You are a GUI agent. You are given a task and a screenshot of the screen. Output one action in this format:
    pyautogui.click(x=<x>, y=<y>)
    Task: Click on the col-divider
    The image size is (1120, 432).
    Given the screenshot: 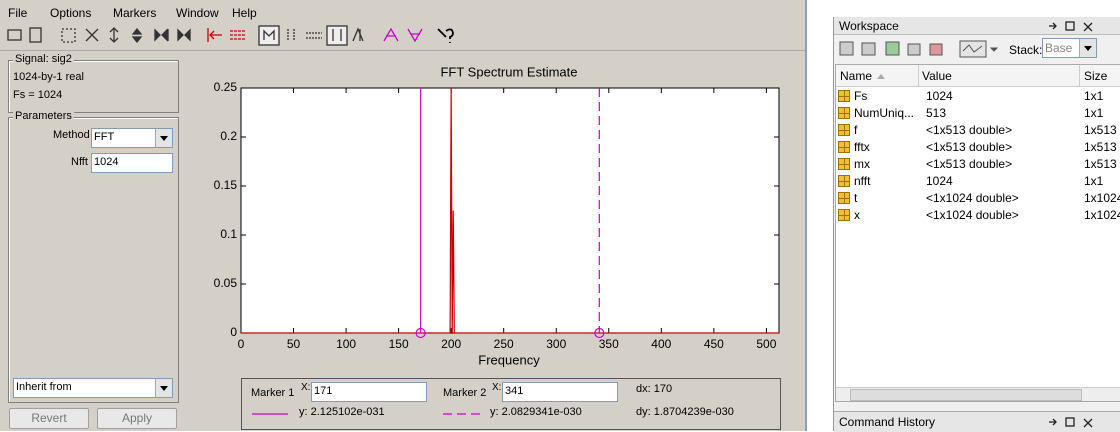 What is the action you would take?
    pyautogui.click(x=918, y=75)
    